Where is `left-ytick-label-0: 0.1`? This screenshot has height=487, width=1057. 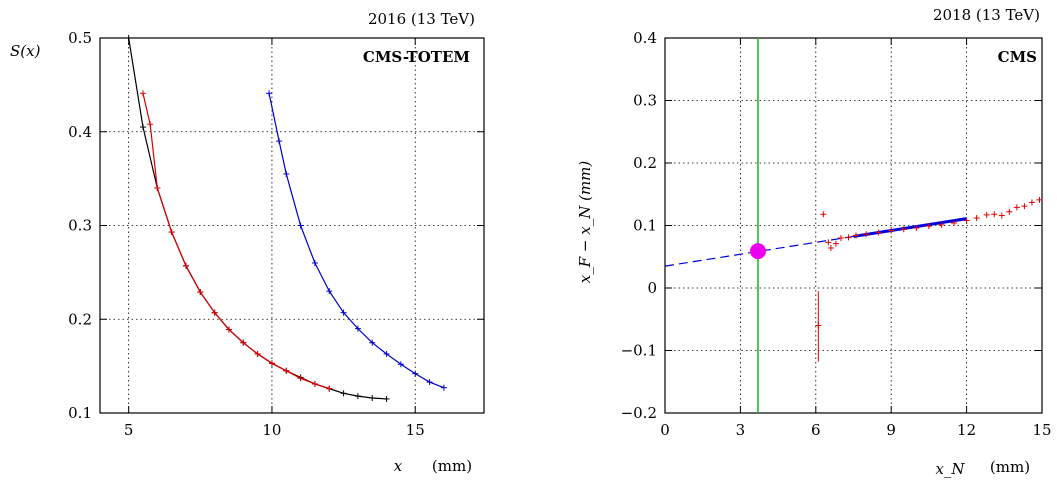
left-ytick-label-0: 0.1 is located at coordinates (80, 413).